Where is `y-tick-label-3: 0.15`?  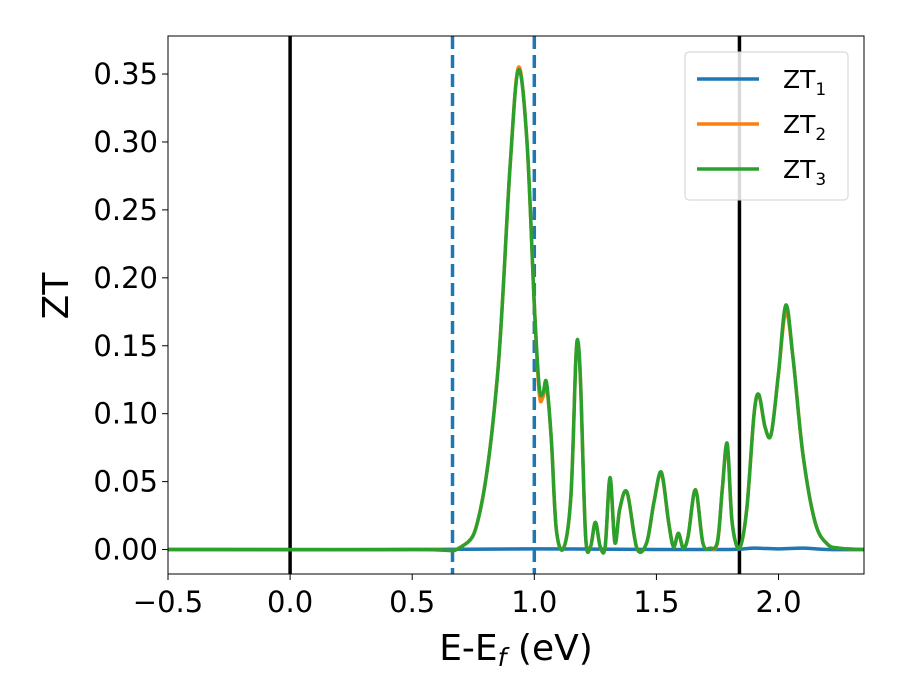 y-tick-label-3: 0.15 is located at coordinates (125, 346).